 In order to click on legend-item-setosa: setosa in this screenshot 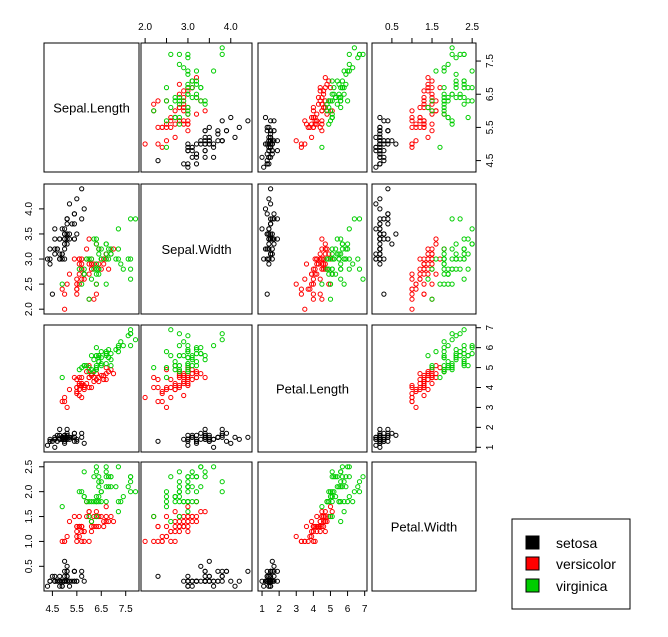, I will do `click(561, 543)`.